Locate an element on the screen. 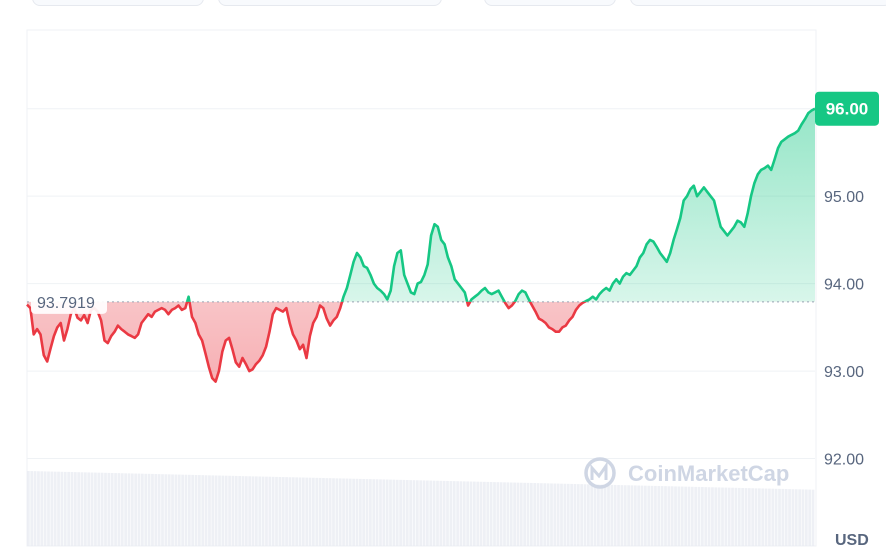  current-price-badge: 96.00 is located at coordinates (847, 108).